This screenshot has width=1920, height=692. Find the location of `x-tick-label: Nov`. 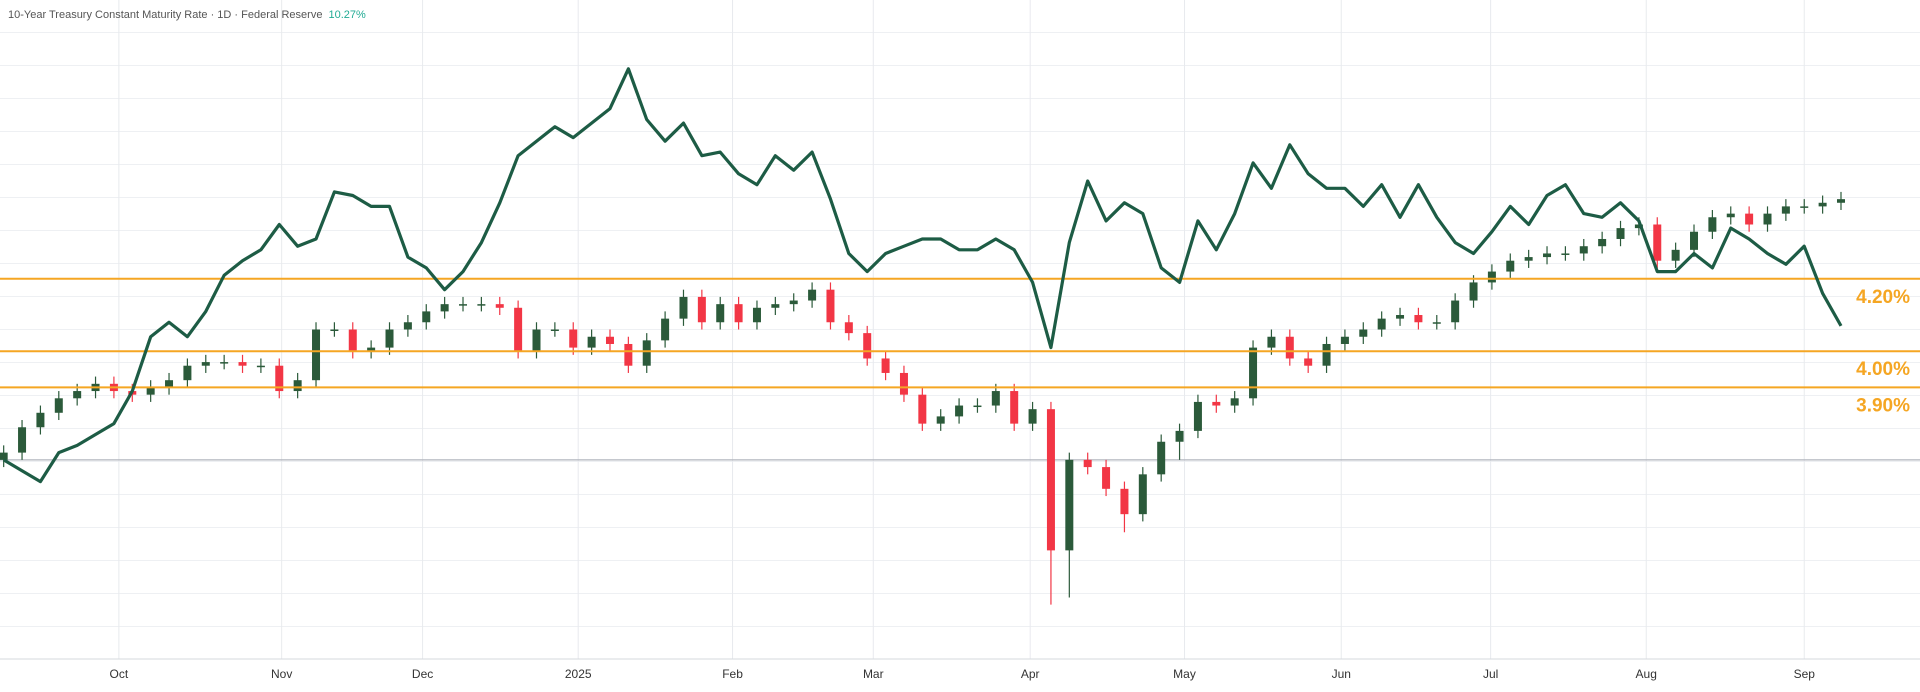

x-tick-label: Nov is located at coordinates (281, 674).